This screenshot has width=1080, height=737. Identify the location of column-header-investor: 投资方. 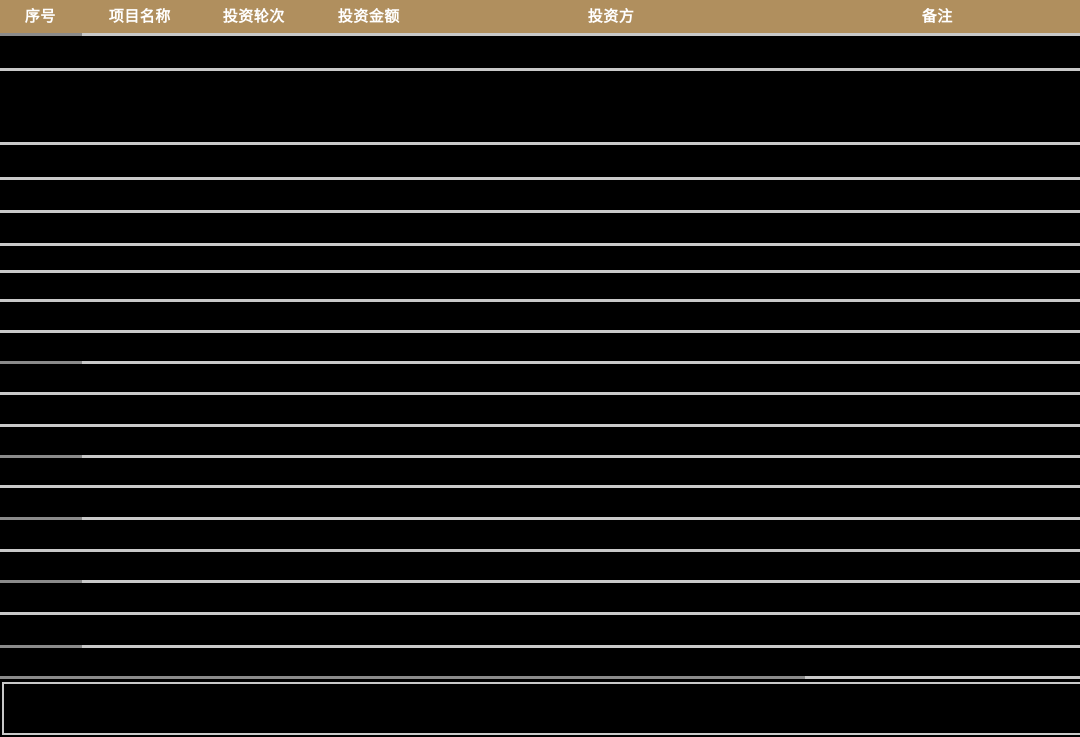
(611, 16).